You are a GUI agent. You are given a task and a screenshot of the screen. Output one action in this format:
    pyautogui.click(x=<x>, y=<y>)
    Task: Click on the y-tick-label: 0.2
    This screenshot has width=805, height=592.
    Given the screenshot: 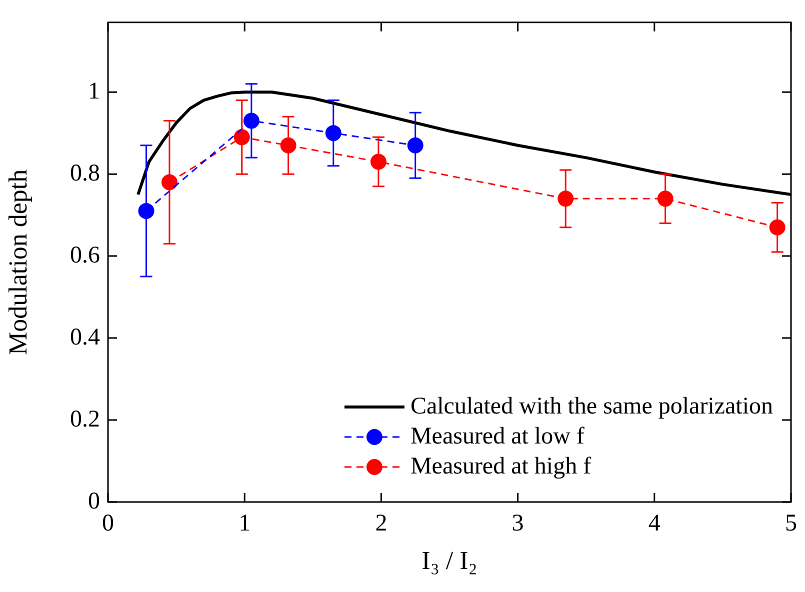 What is the action you would take?
    pyautogui.click(x=85, y=419)
    